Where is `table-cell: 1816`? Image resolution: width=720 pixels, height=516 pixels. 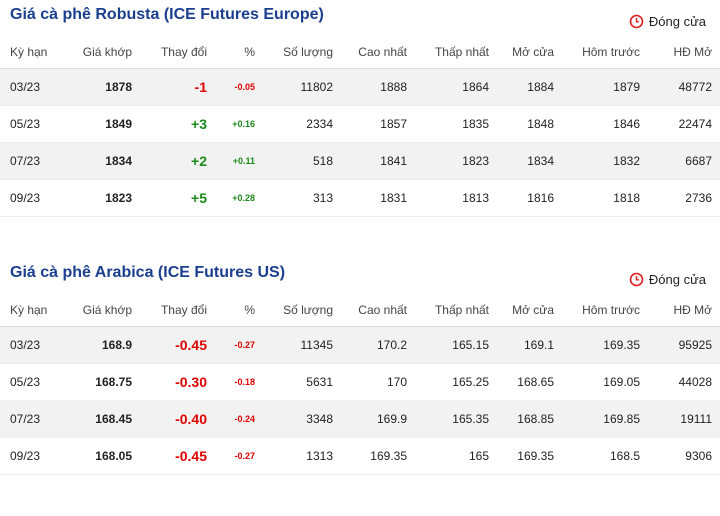 table-cell: 1816 is located at coordinates (529, 198).